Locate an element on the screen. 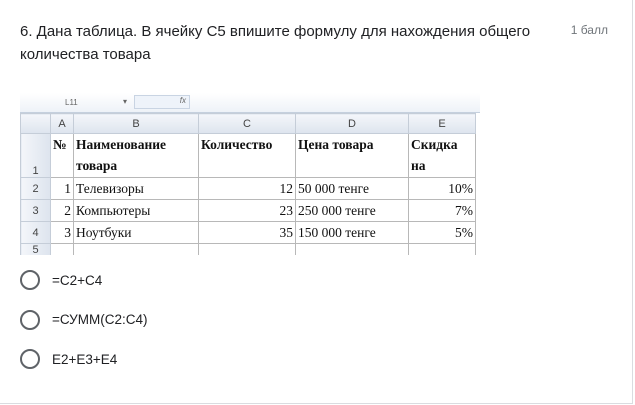 The width and height of the screenshot is (635, 405). row-header: 4 is located at coordinates (35, 232).